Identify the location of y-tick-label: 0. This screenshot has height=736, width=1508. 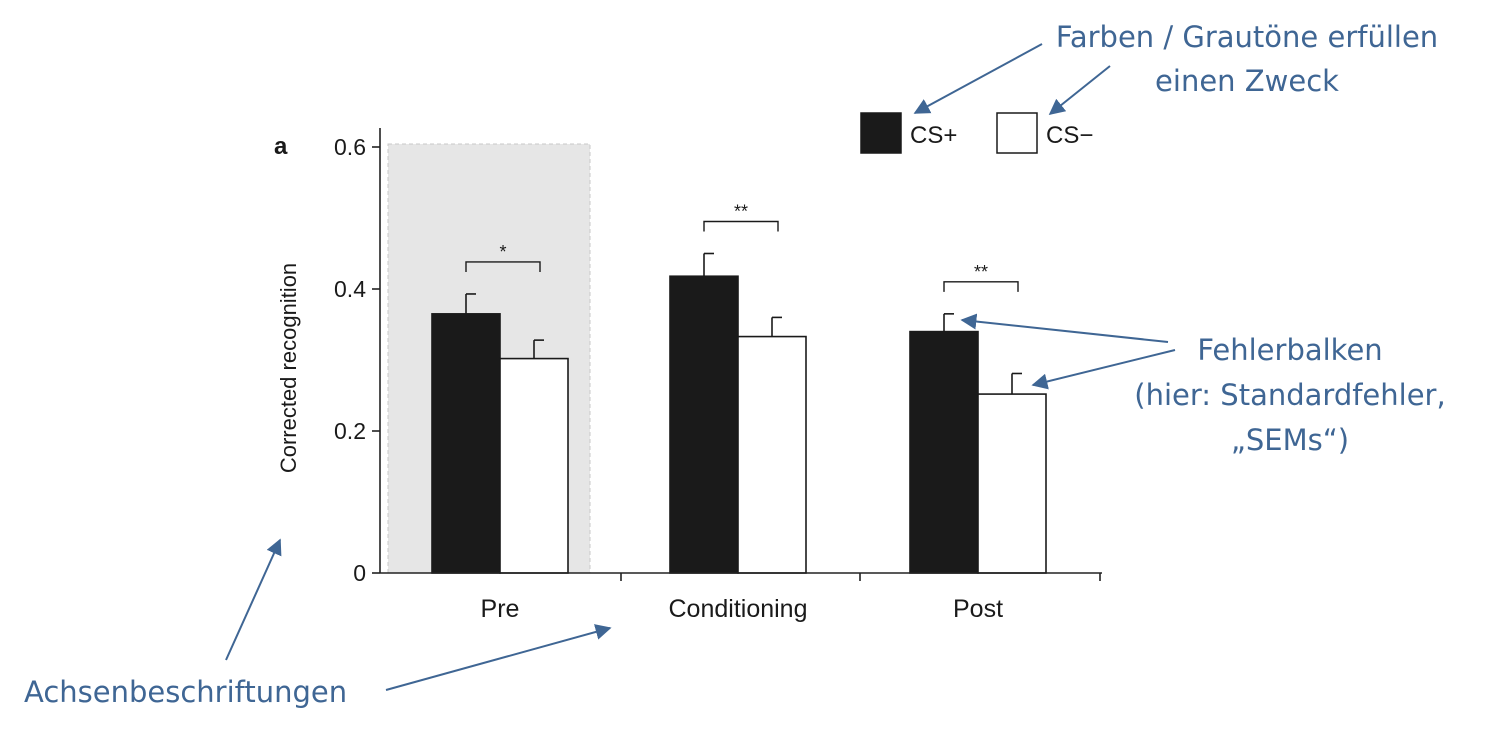
(359, 573).